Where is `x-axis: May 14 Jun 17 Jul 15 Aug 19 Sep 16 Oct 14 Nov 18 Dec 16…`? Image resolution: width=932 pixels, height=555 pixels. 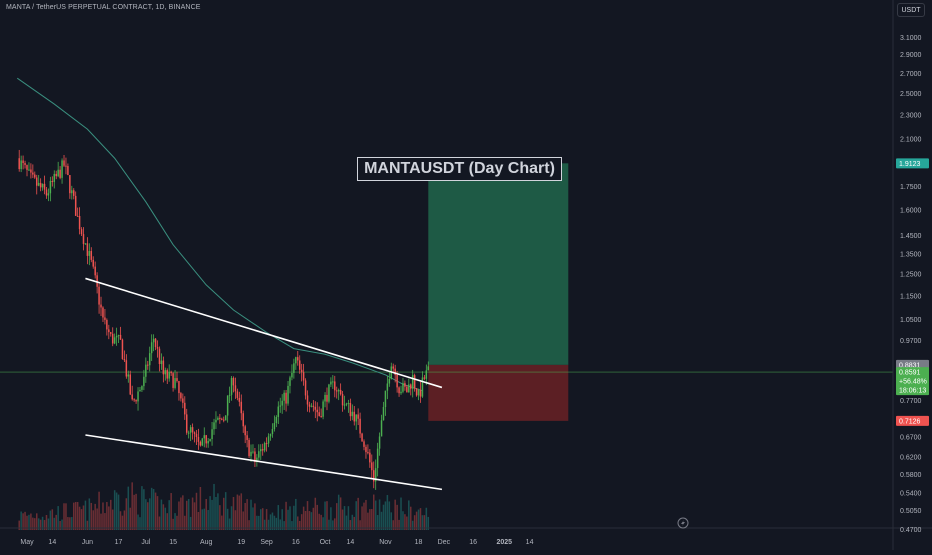 x-axis: May 14 Jun 17 Jul 15 Aug 19 Sep 16 Oct 14 Nov 18 Dec 16… is located at coordinates (276, 542).